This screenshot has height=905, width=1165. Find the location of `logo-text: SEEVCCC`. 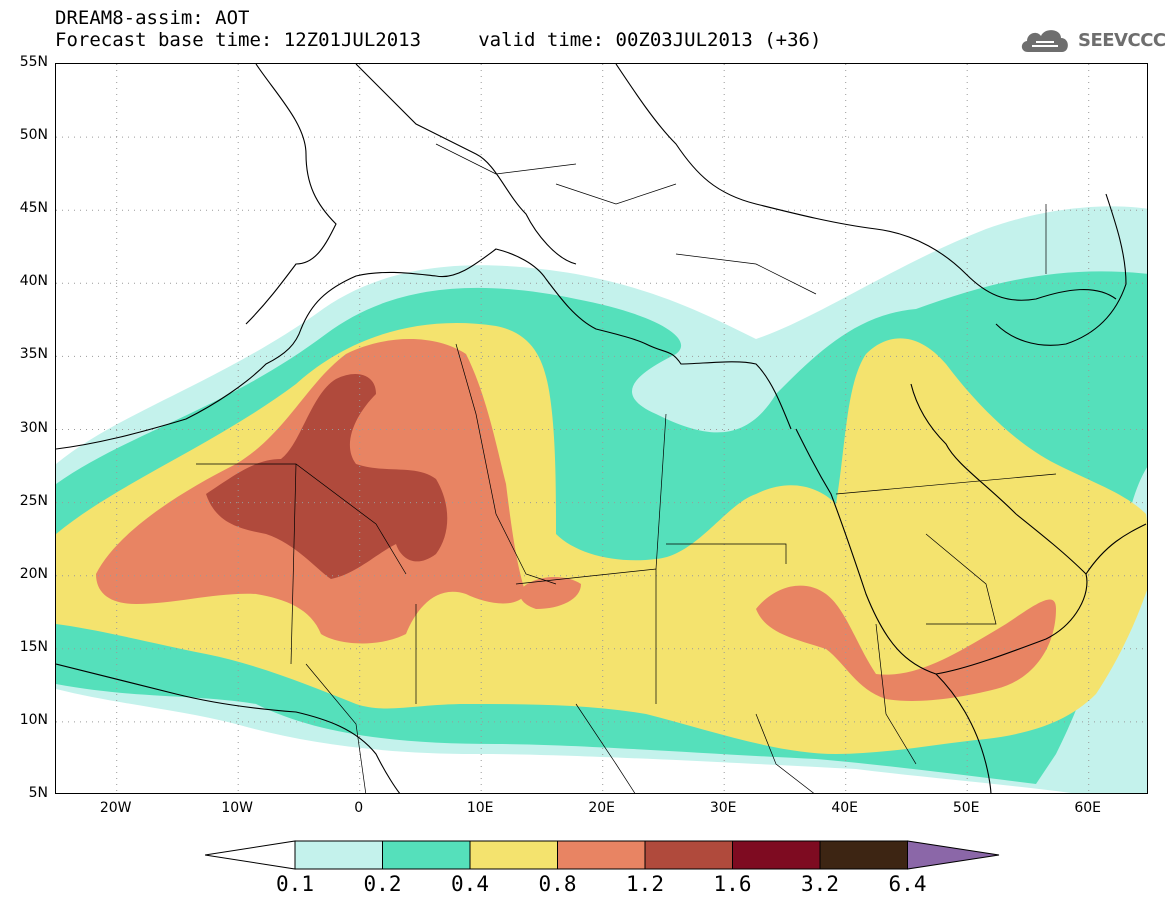

logo-text: SEEVCCC is located at coordinates (1121, 40).